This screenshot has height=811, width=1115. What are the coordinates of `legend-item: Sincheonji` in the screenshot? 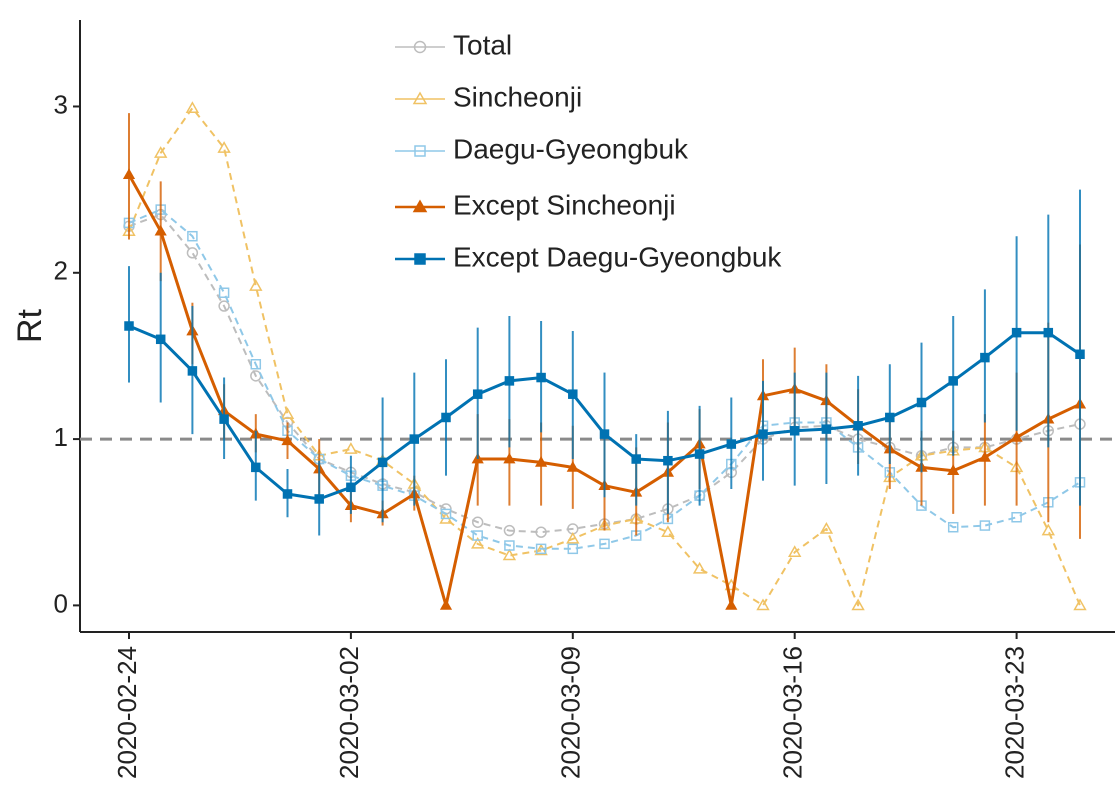 It's located at (488, 96).